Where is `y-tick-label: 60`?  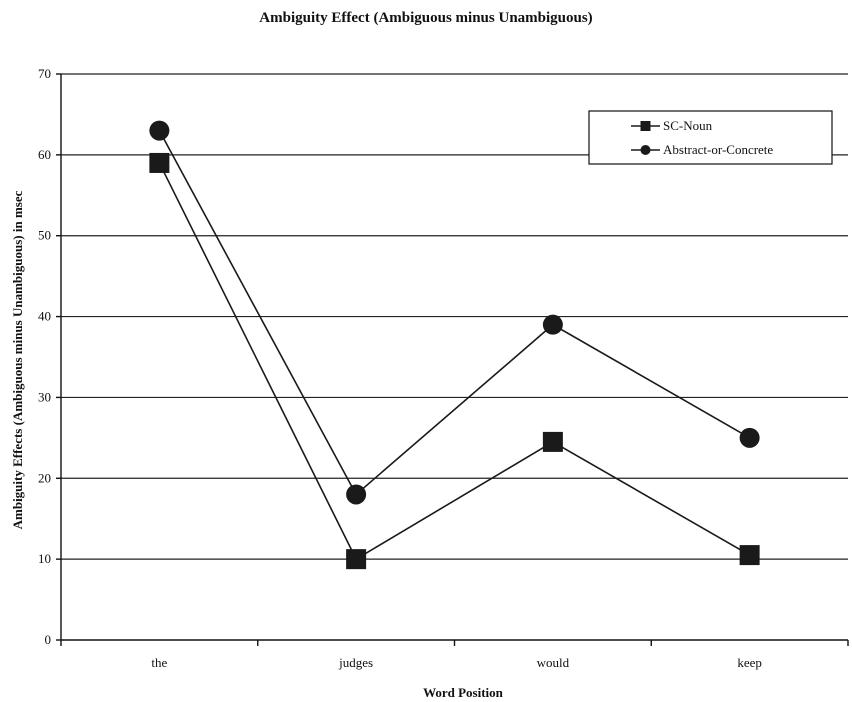 y-tick-label: 60 is located at coordinates (44, 154).